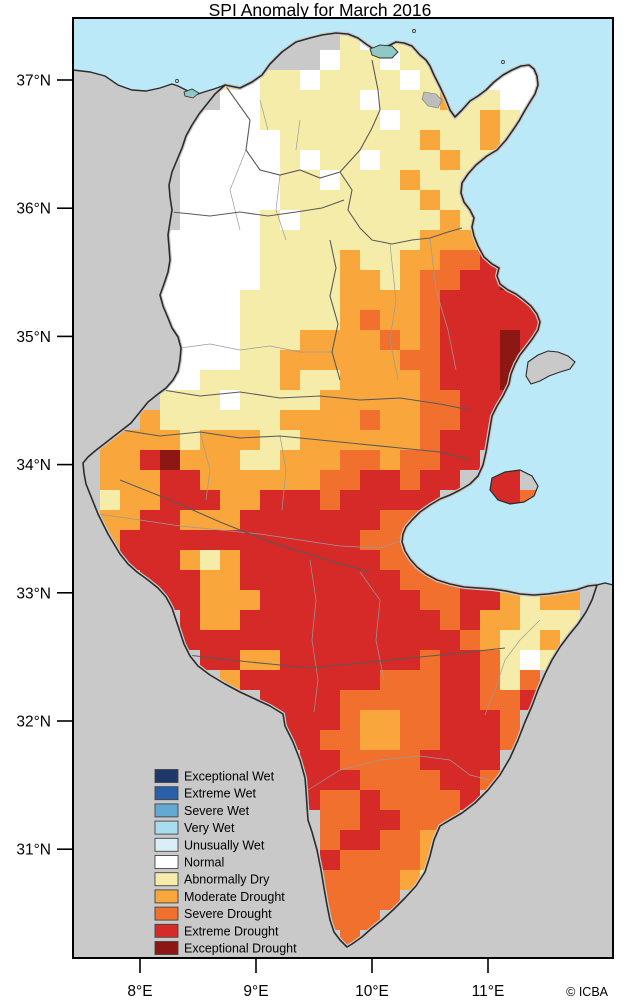 The height and width of the screenshot is (1004, 635). I want to click on lat-tick-label: 33°N, so click(33, 593).